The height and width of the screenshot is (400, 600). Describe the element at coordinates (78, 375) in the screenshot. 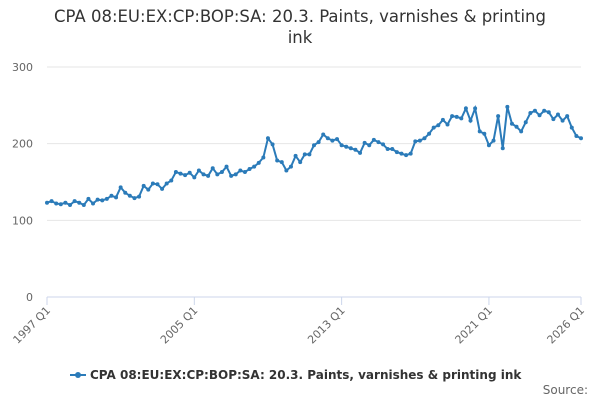

I see `legend-marker` at that location.